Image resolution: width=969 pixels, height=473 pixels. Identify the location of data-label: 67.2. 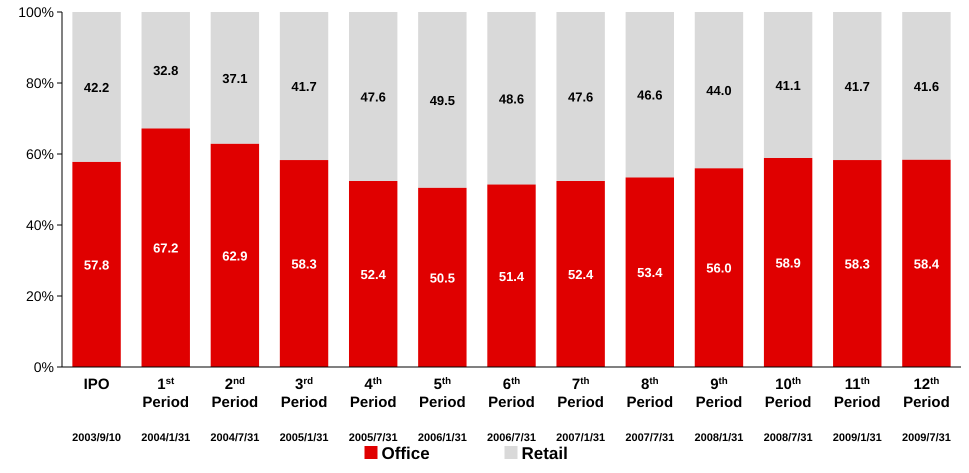
(165, 248).